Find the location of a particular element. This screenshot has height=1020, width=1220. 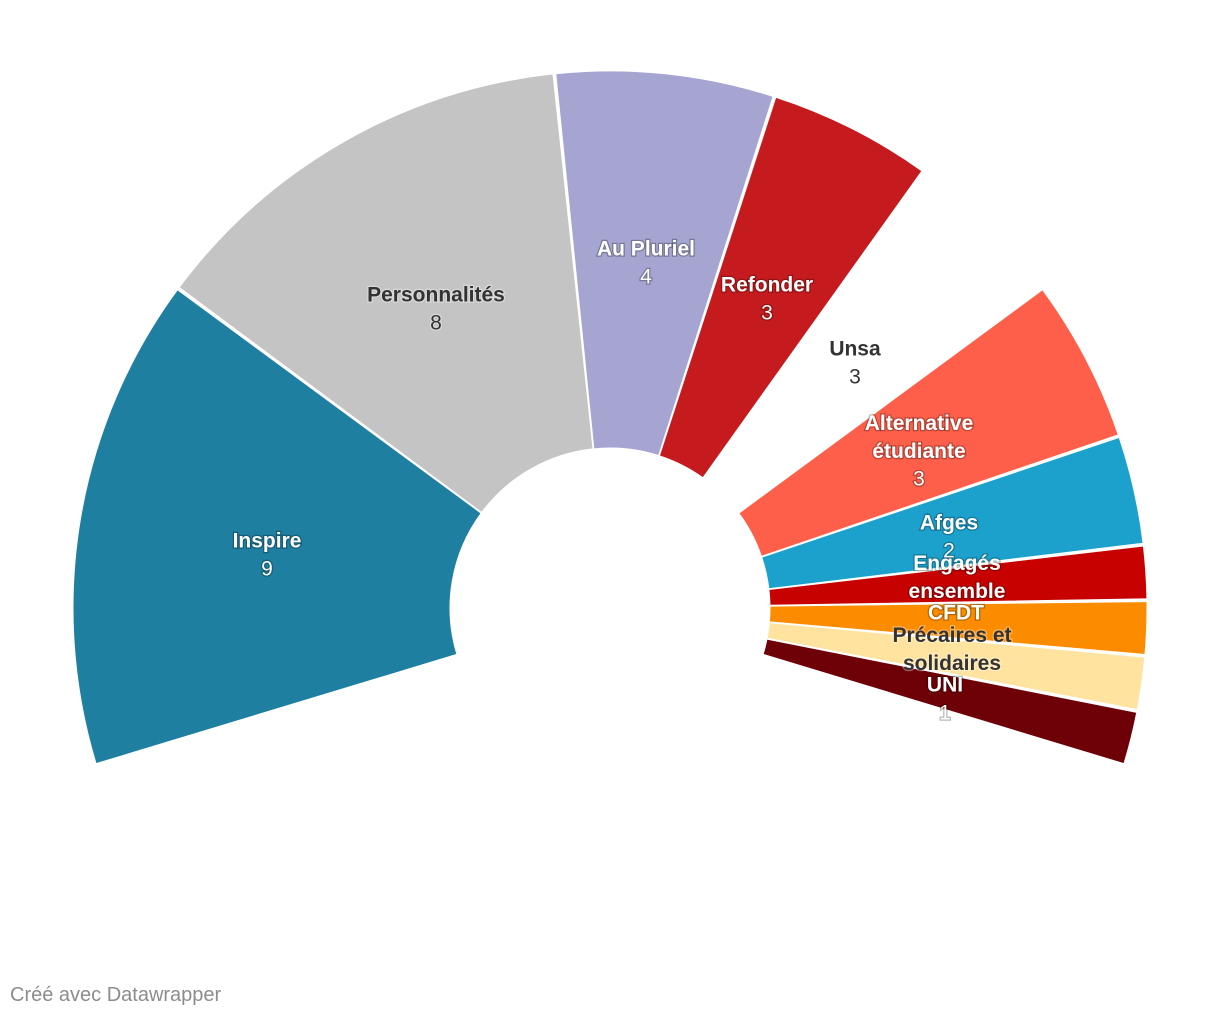

label-alternative-etudiante: Alternative étudiante is located at coordinates (919, 437).